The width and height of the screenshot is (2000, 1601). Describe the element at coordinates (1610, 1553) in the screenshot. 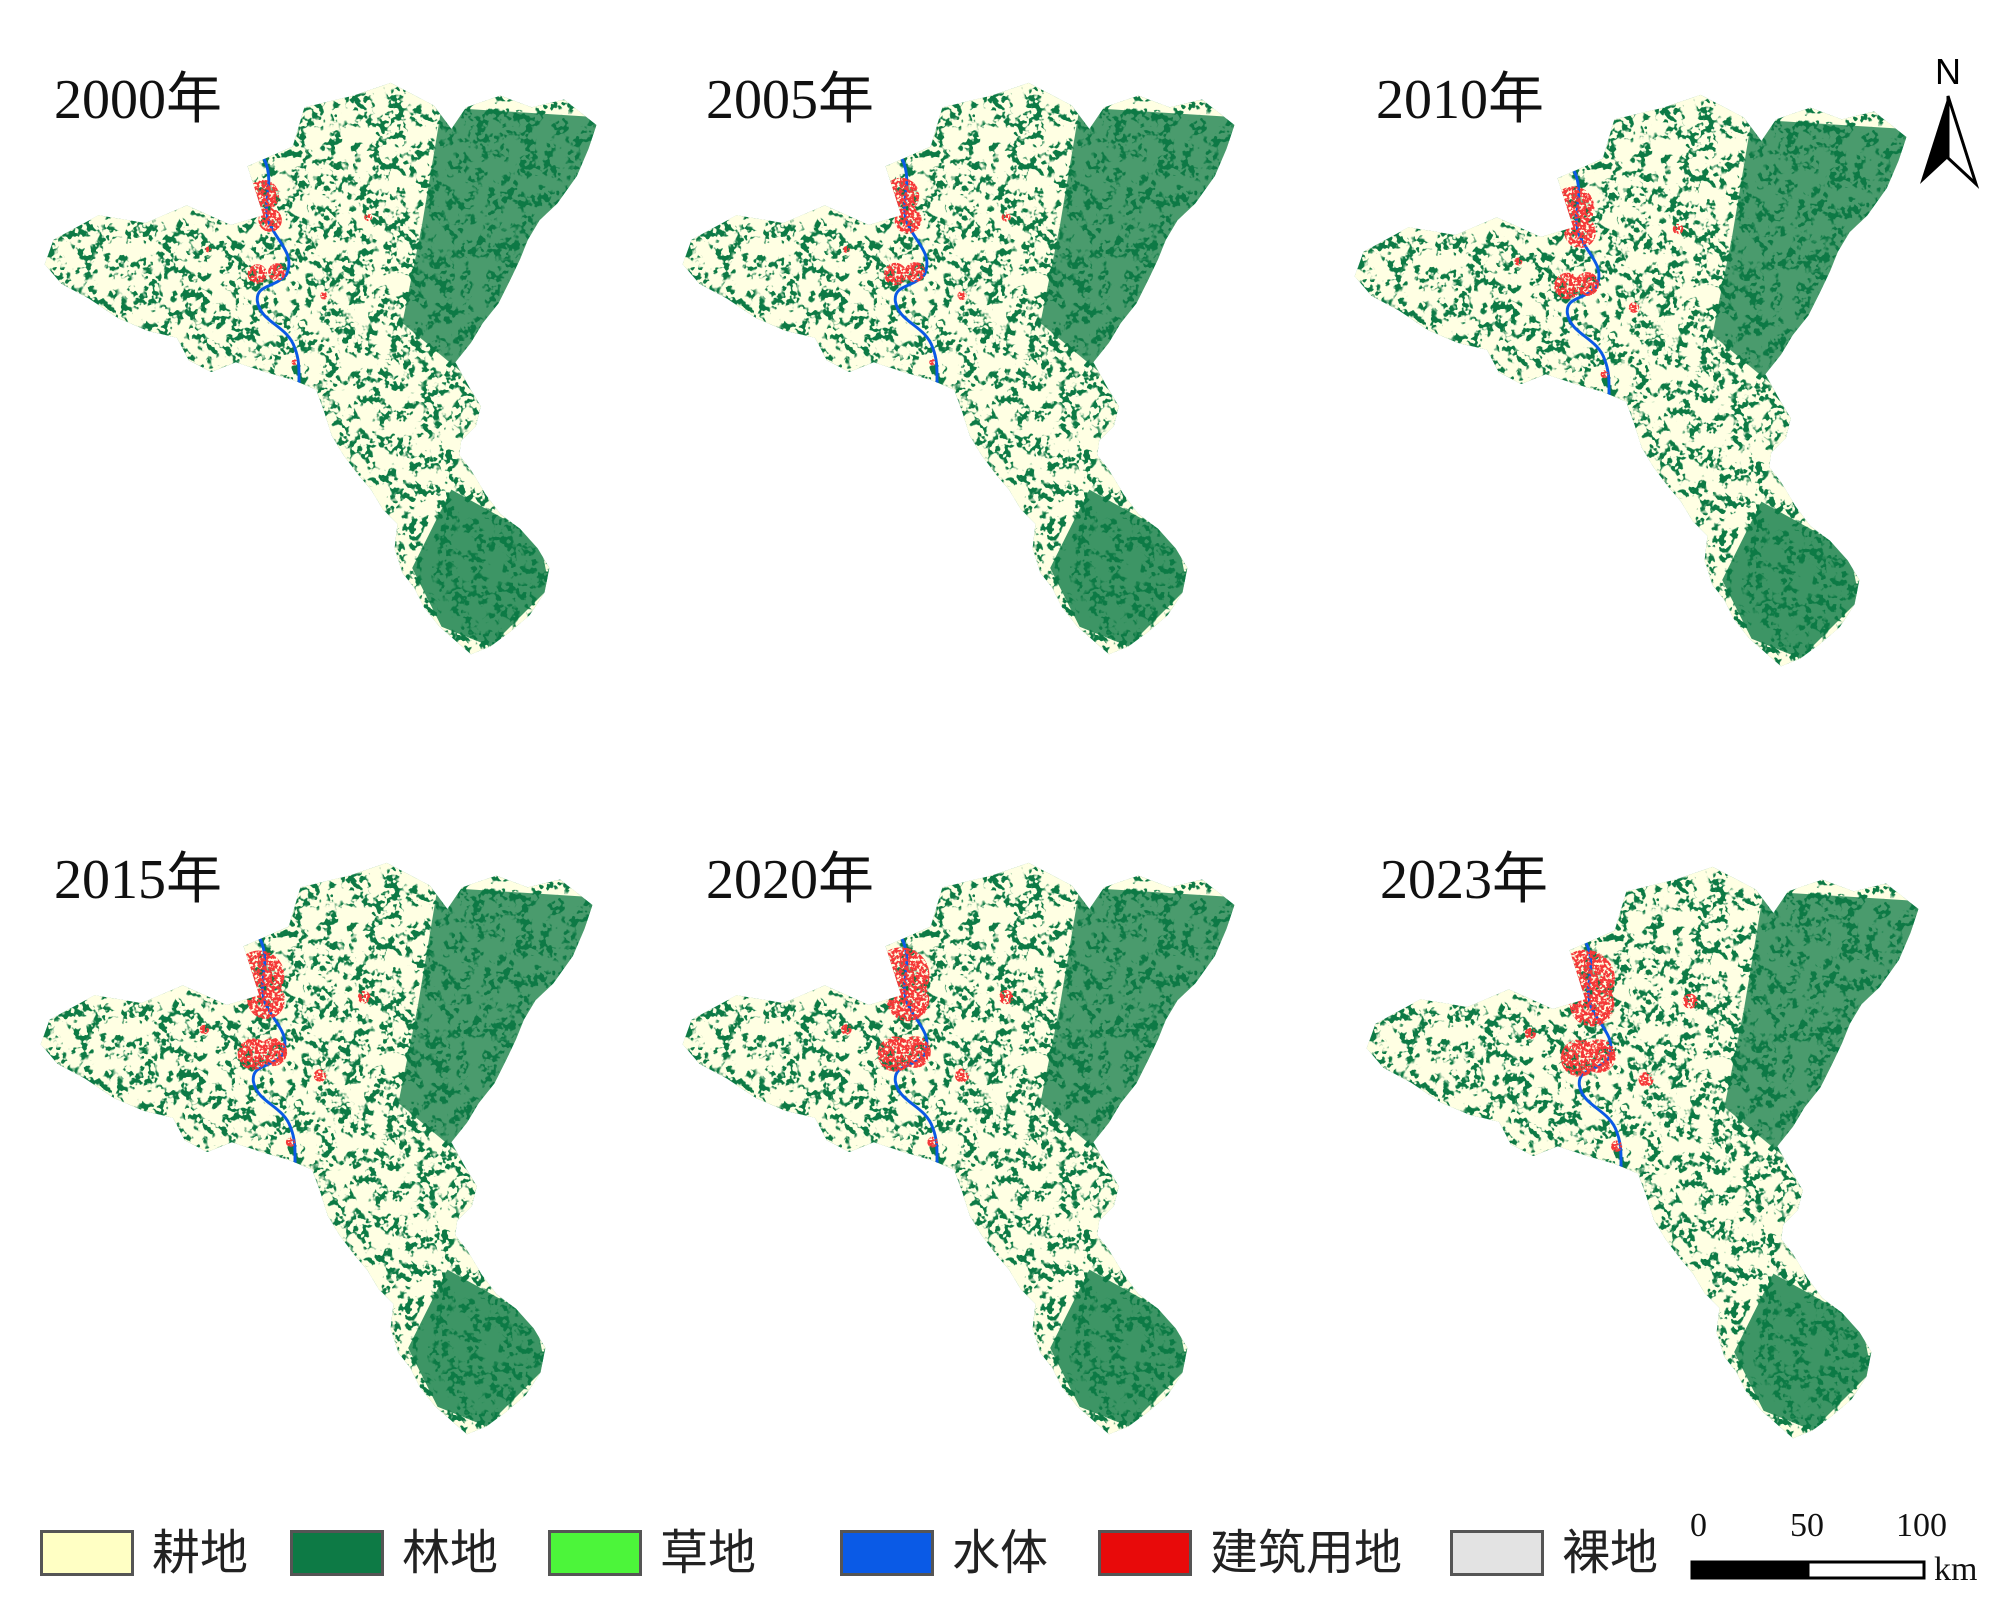

I see `legend-label: 裸地` at that location.